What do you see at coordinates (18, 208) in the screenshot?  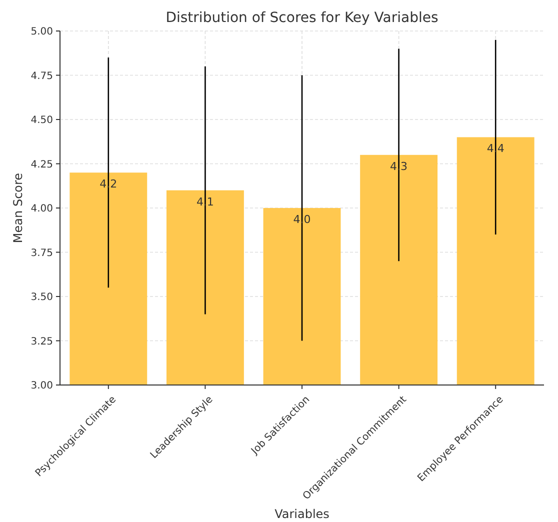 I see `y-axis-title: Mean Score` at bounding box center [18, 208].